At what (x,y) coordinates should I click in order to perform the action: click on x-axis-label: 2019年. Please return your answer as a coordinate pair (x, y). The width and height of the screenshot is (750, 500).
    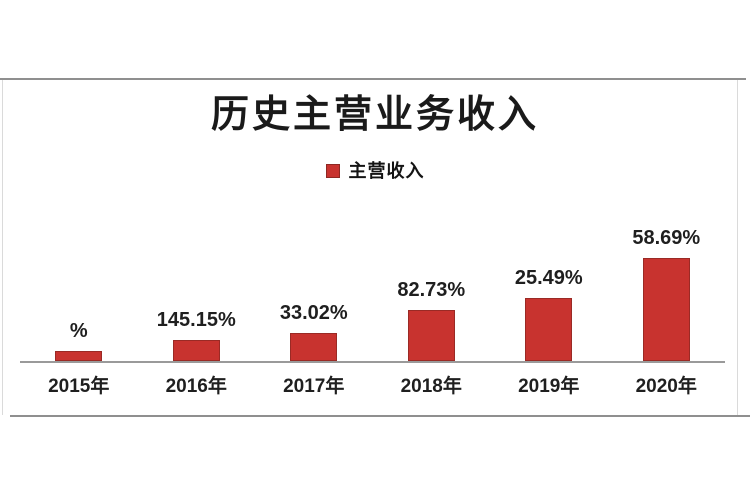
    Looking at the image, I should click on (549, 386).